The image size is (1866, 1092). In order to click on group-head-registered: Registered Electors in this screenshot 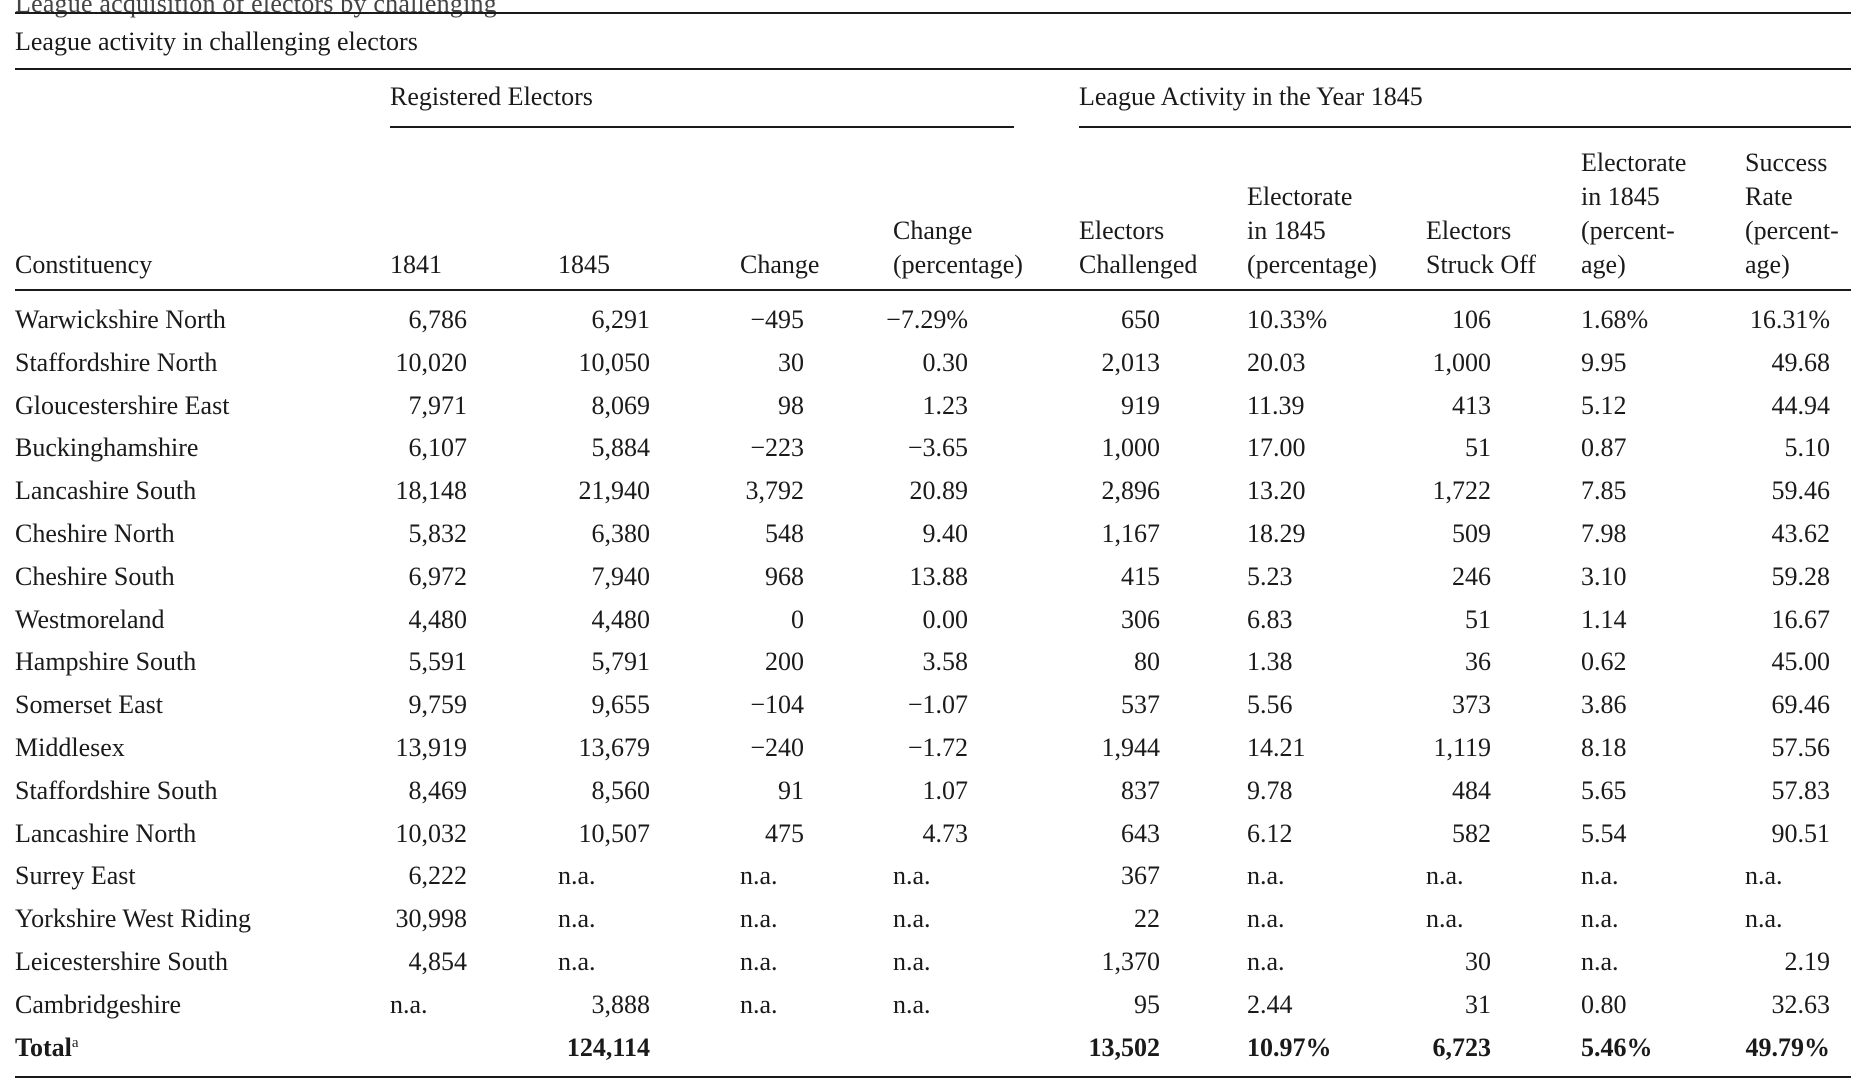, I will do `click(491, 96)`.